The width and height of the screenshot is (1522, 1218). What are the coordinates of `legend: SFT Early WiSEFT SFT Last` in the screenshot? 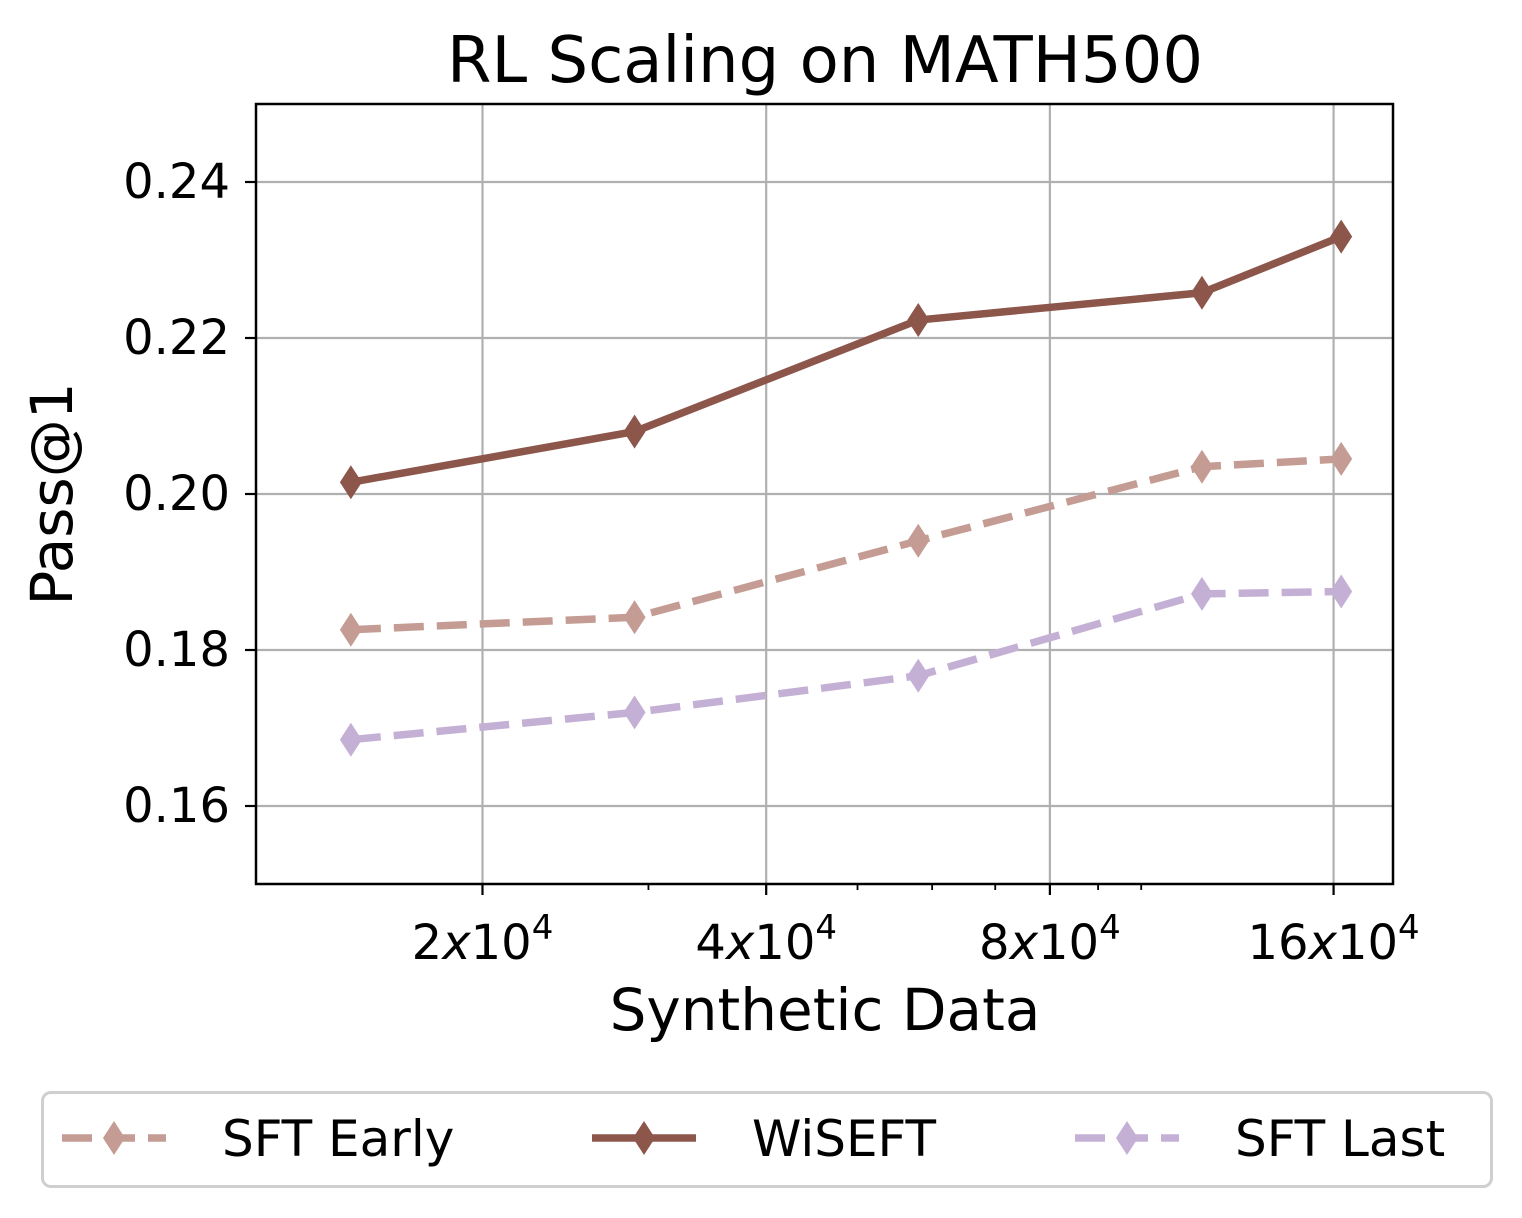 It's located at (753, 1139).